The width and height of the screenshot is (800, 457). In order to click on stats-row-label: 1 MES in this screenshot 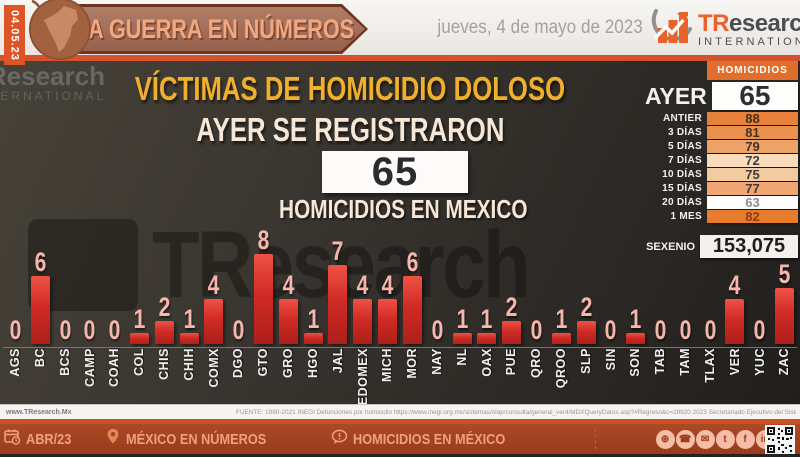, I will do `click(686, 216)`.